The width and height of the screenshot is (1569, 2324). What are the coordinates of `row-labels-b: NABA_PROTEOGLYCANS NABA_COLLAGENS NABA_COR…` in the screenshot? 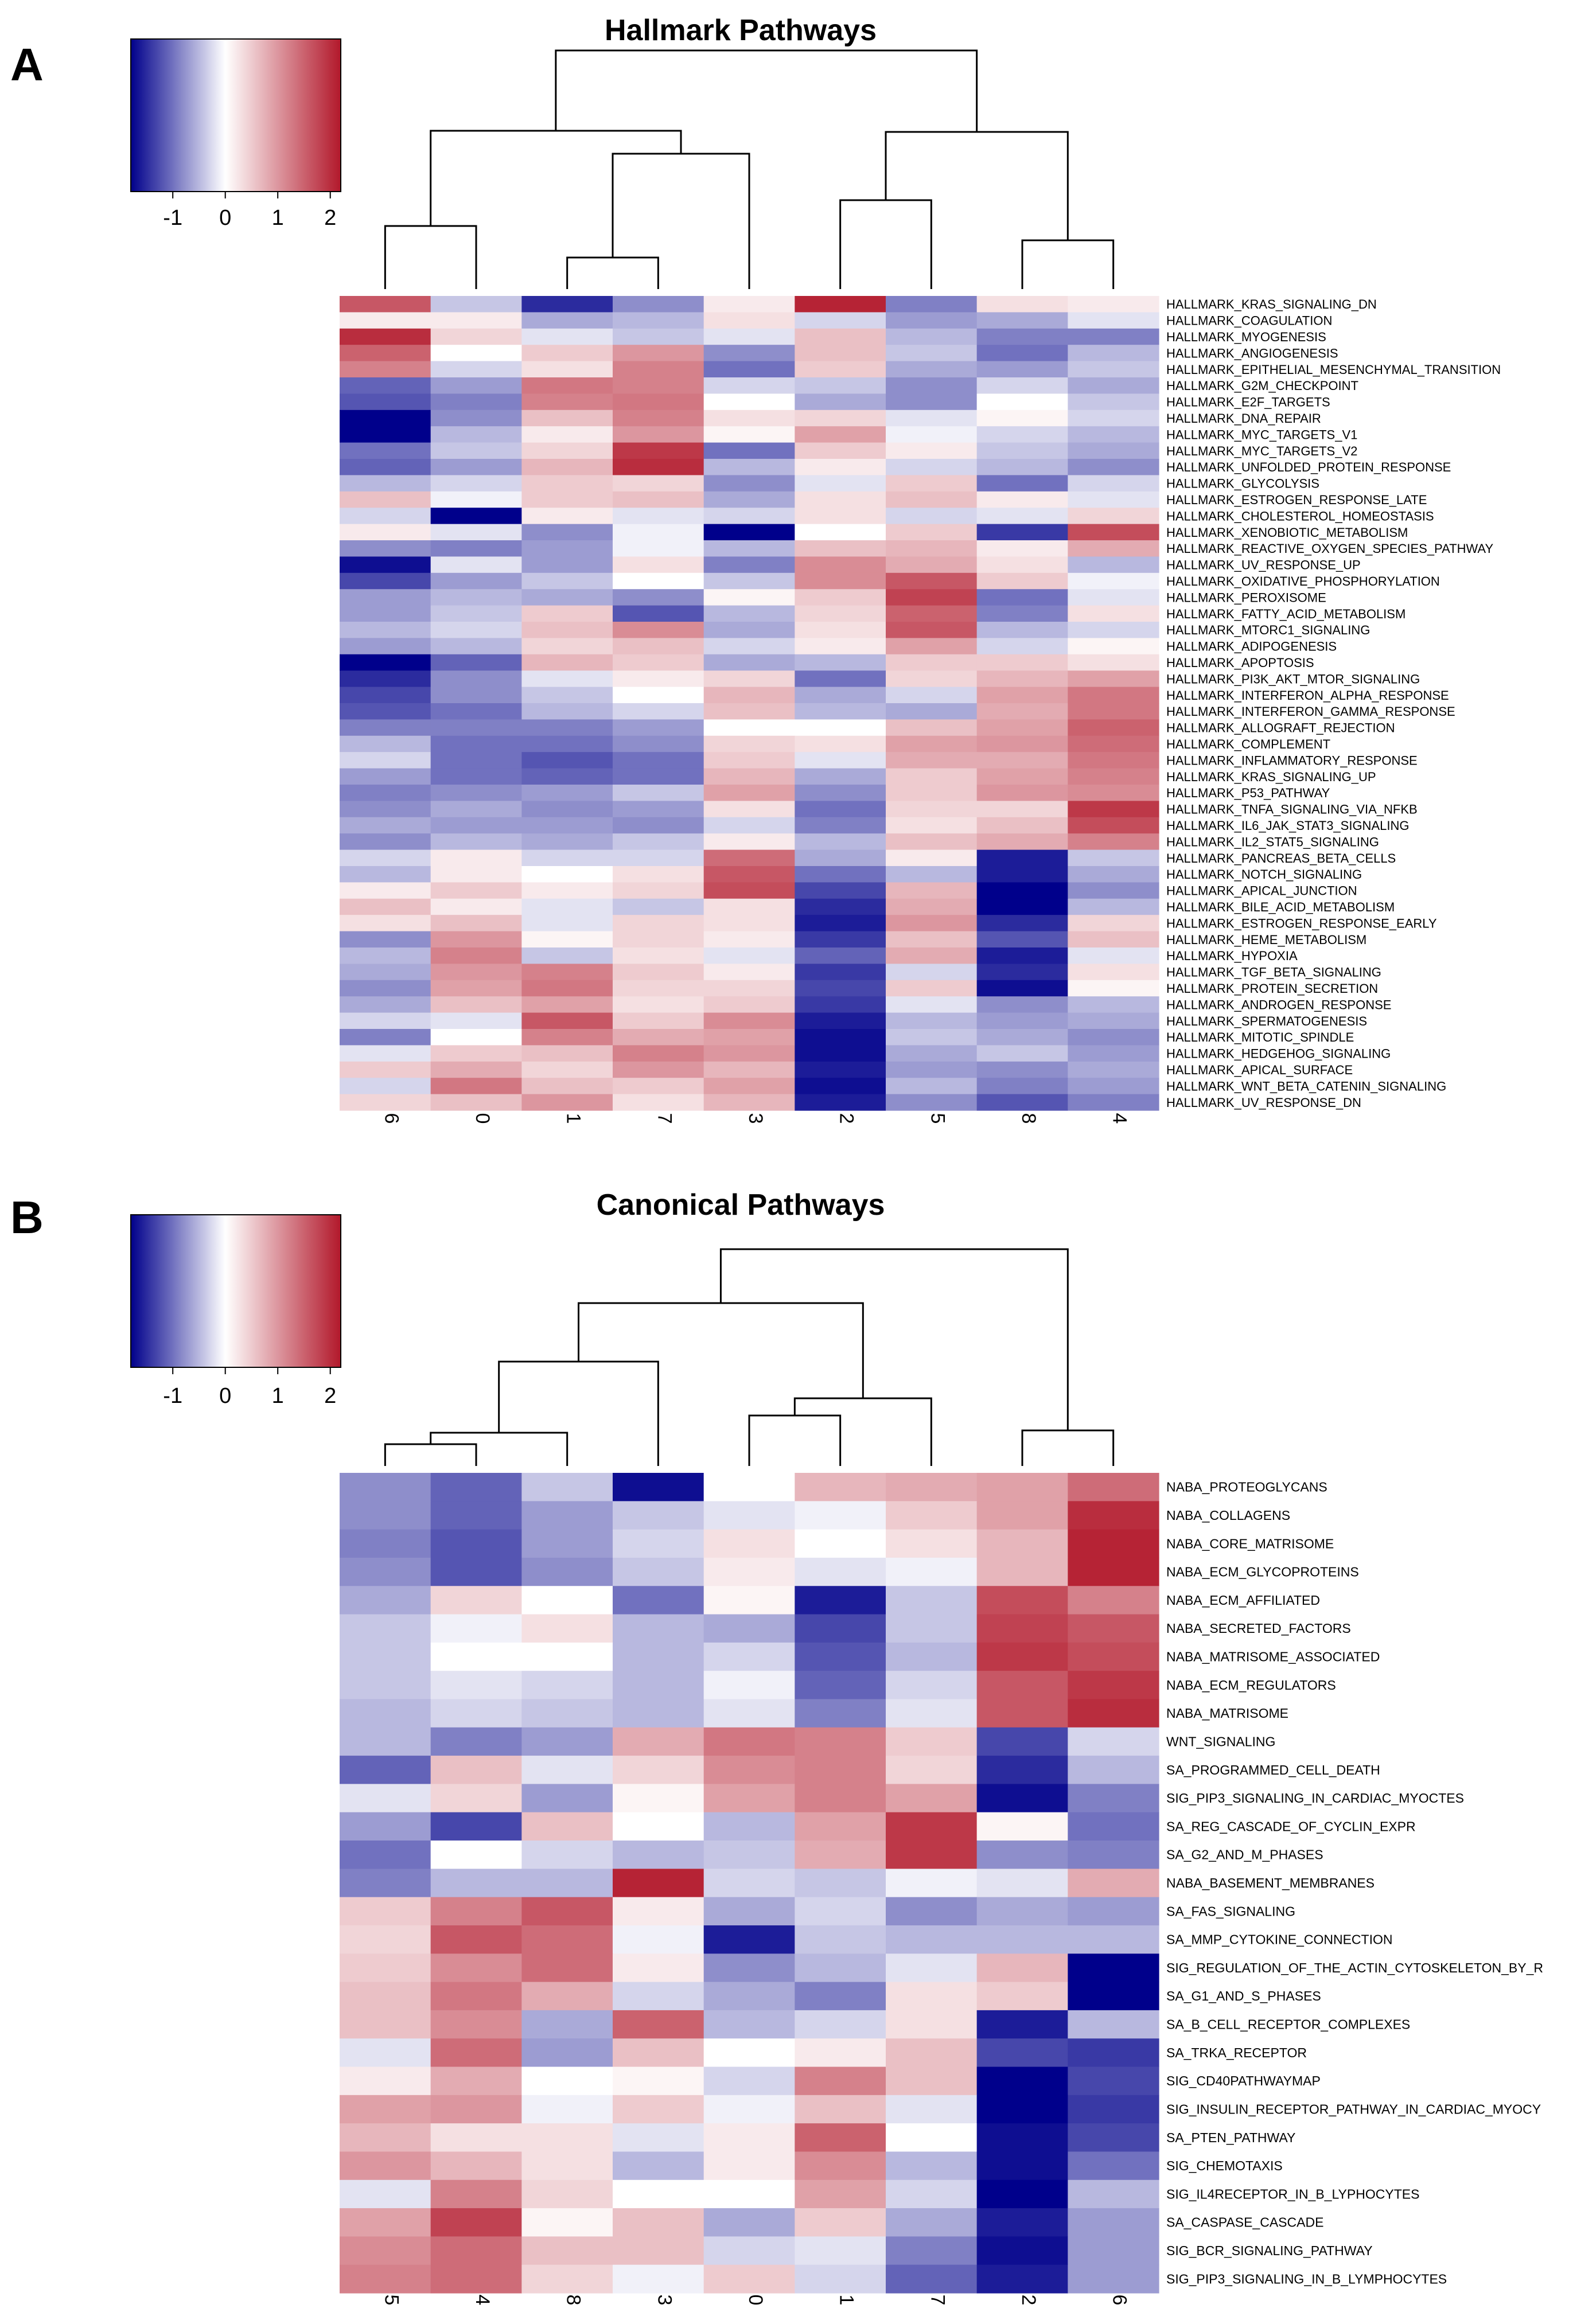 It's located at (1354, 1883).